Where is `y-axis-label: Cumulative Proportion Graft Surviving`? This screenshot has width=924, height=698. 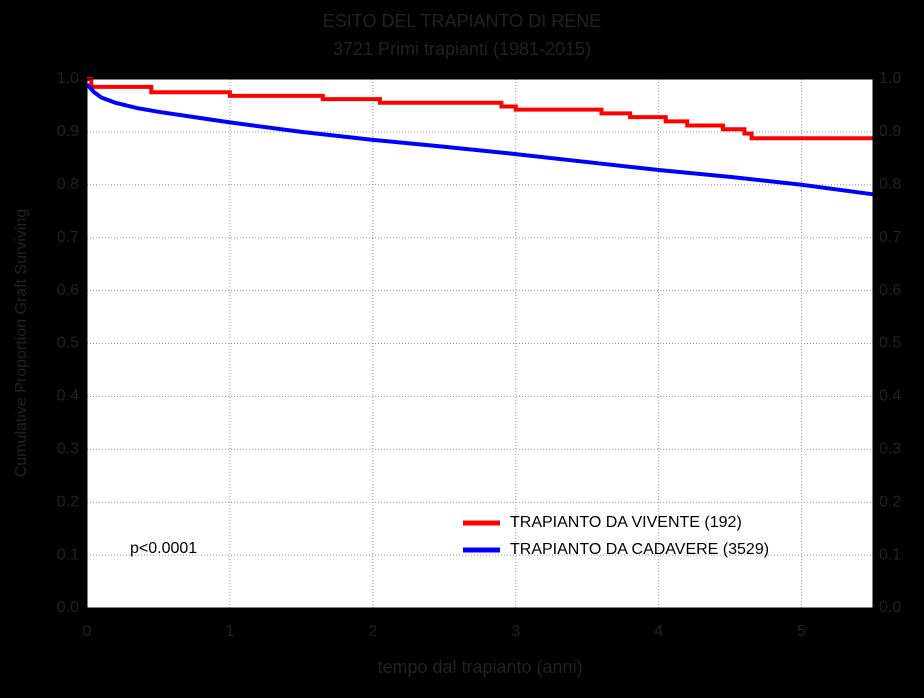
y-axis-label: Cumulative Proportion Graft Surviving is located at coordinates (21, 343).